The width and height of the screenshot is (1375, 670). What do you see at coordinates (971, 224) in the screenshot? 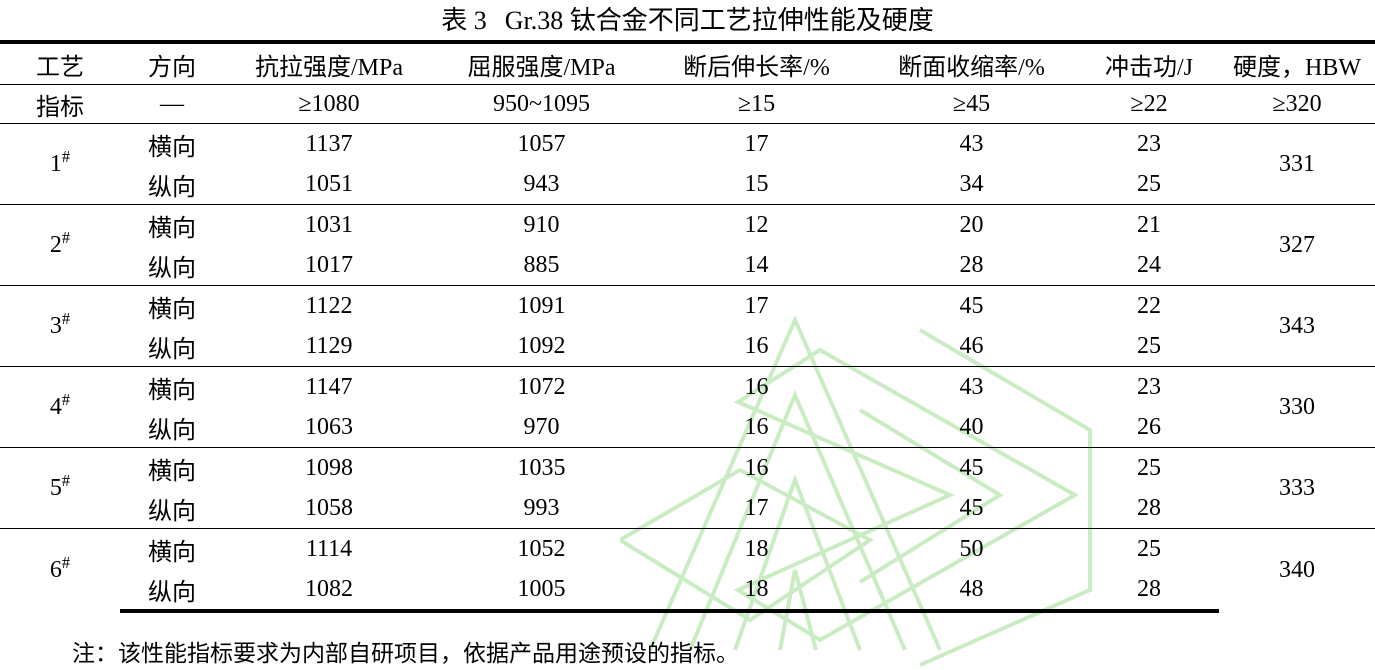
I see `cell-reduction-of-area: 20` at bounding box center [971, 224].